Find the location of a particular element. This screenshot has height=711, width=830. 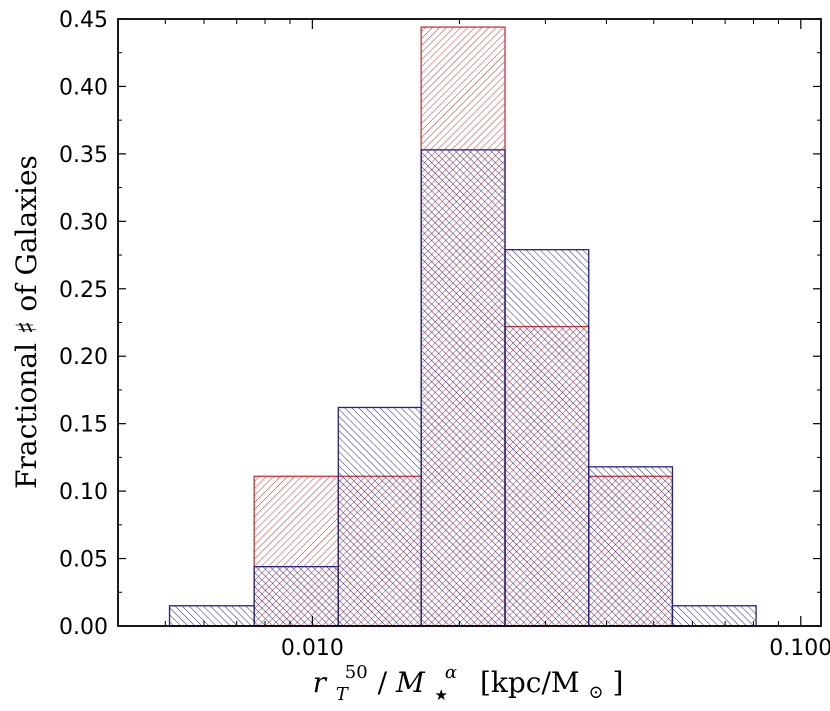

y-tick-label-8: 0.40 is located at coordinates (83, 87).